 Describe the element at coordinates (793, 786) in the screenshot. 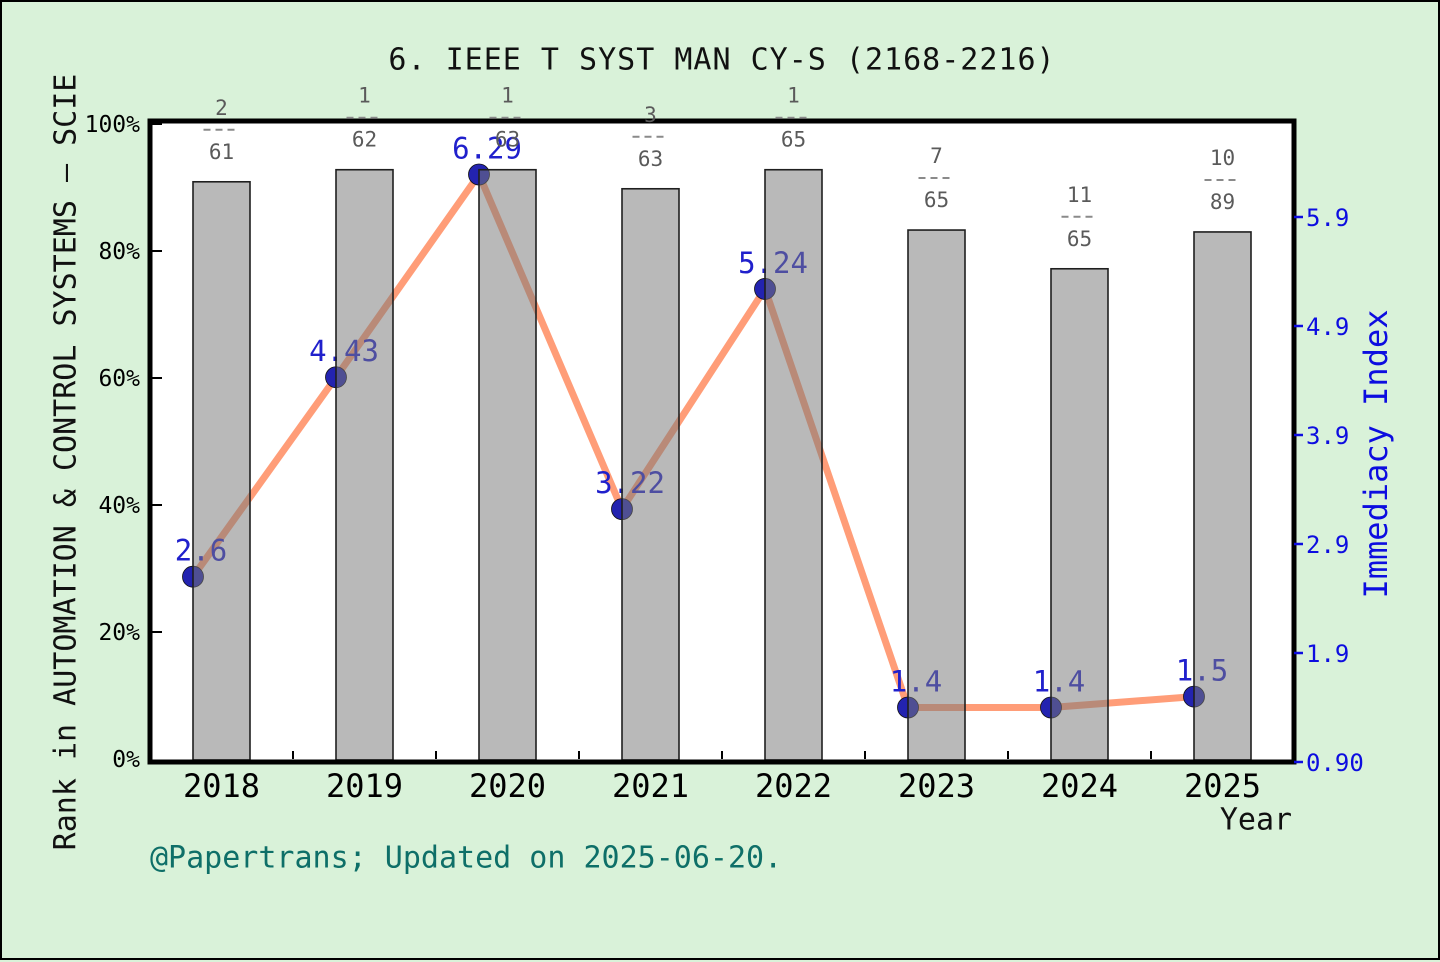

I see `x-tick-label: 2022` at that location.